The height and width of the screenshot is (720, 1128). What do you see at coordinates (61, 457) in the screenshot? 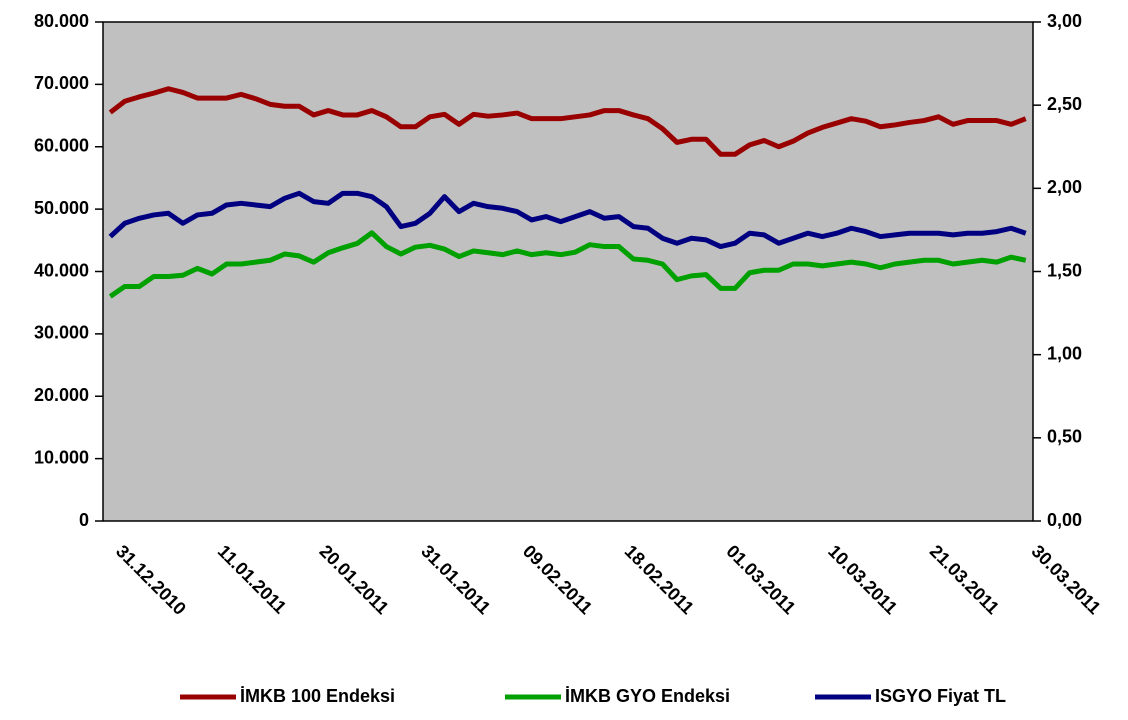
I see `y-tick-label: 10.000` at bounding box center [61, 457].